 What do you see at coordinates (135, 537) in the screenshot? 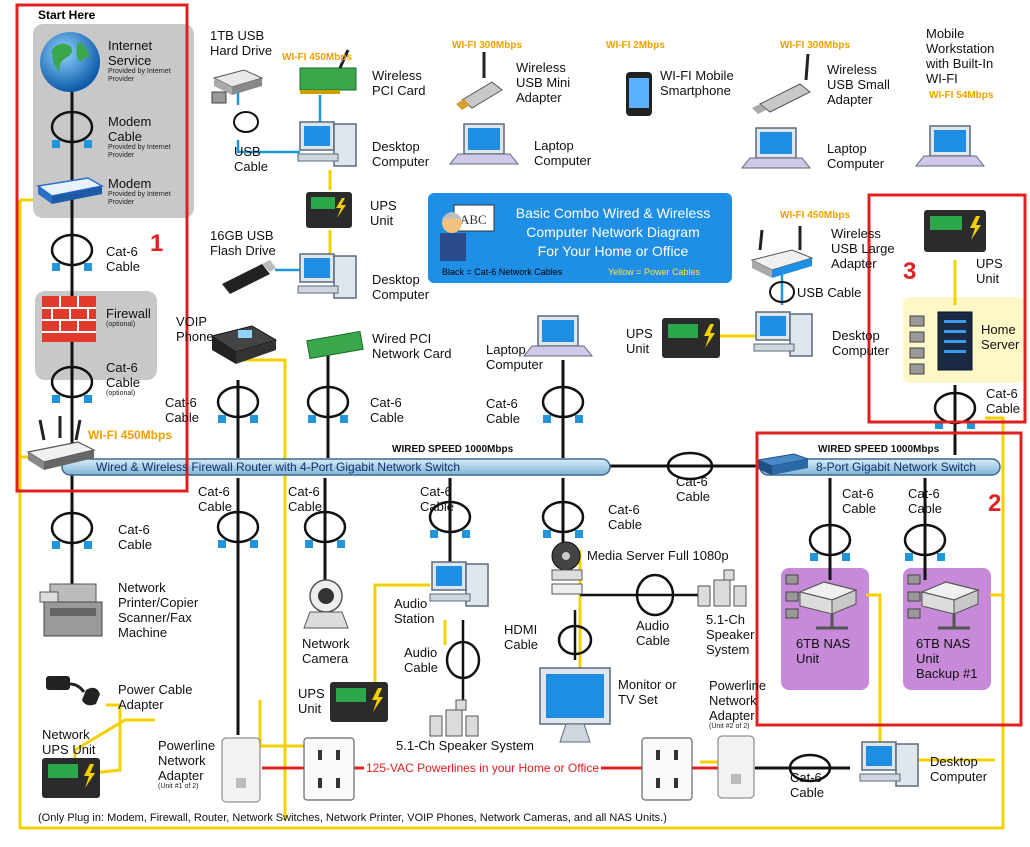
I see `label-cat6-printer: Cat-6 Cable` at bounding box center [135, 537].